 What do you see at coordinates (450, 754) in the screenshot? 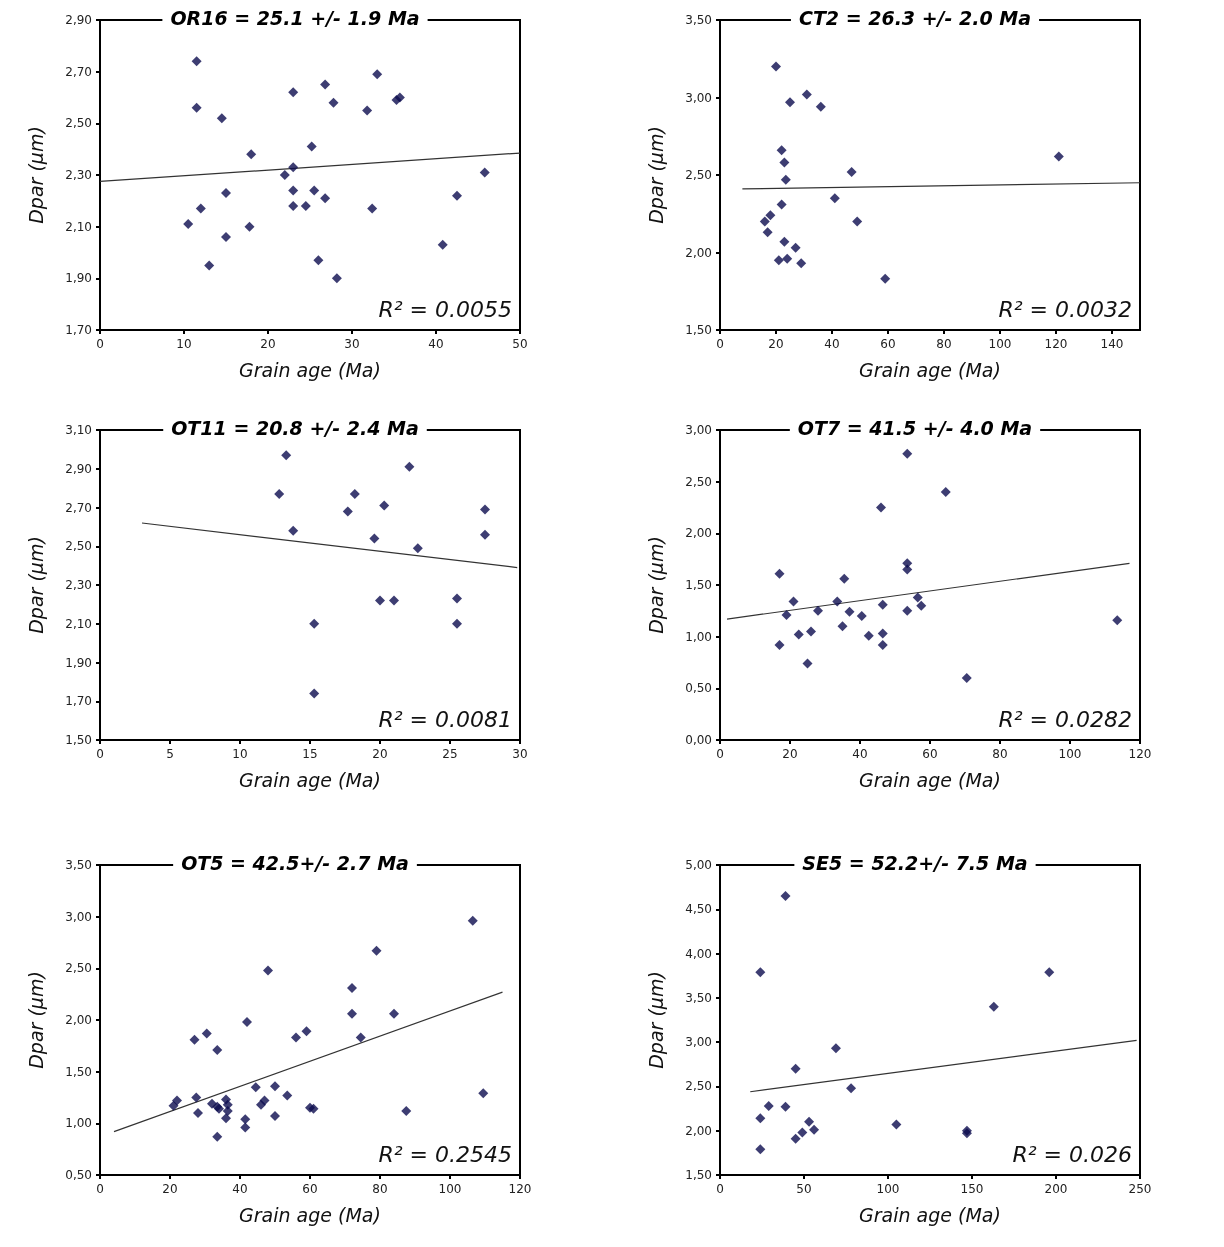
I see `x-tick-label: 25` at bounding box center [450, 754].